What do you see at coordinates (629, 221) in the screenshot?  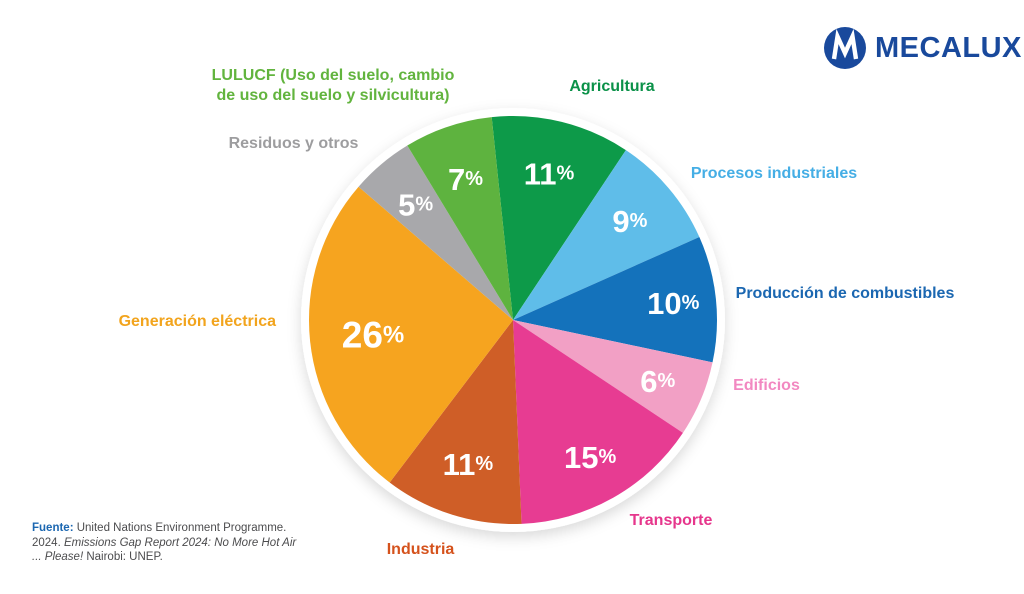 I see `slice-percent-procesos-industriales: 9%` at bounding box center [629, 221].